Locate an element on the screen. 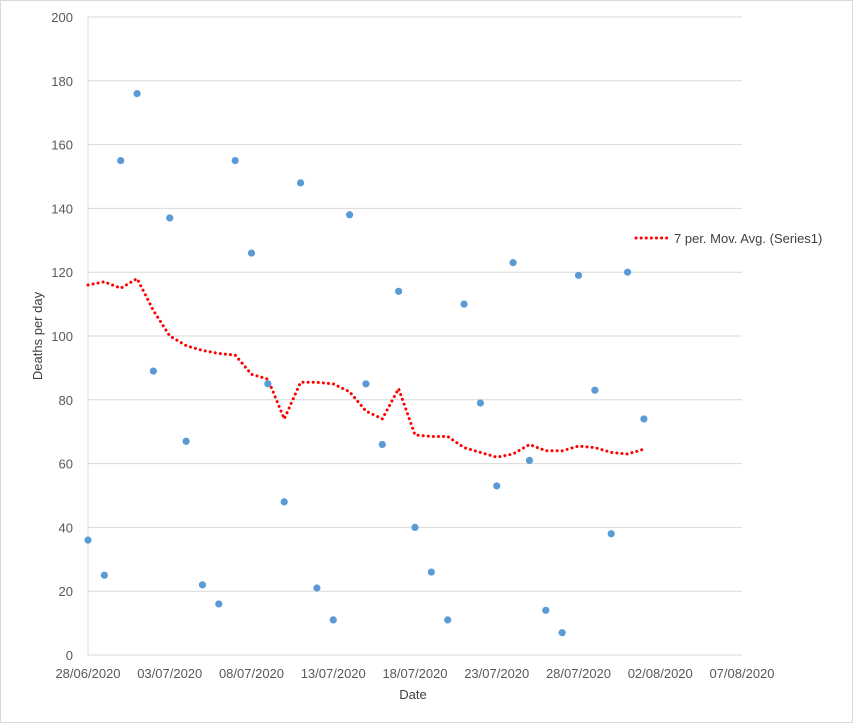  legend: 7 per. Mov. Avg. (Series1) is located at coordinates (728, 238).